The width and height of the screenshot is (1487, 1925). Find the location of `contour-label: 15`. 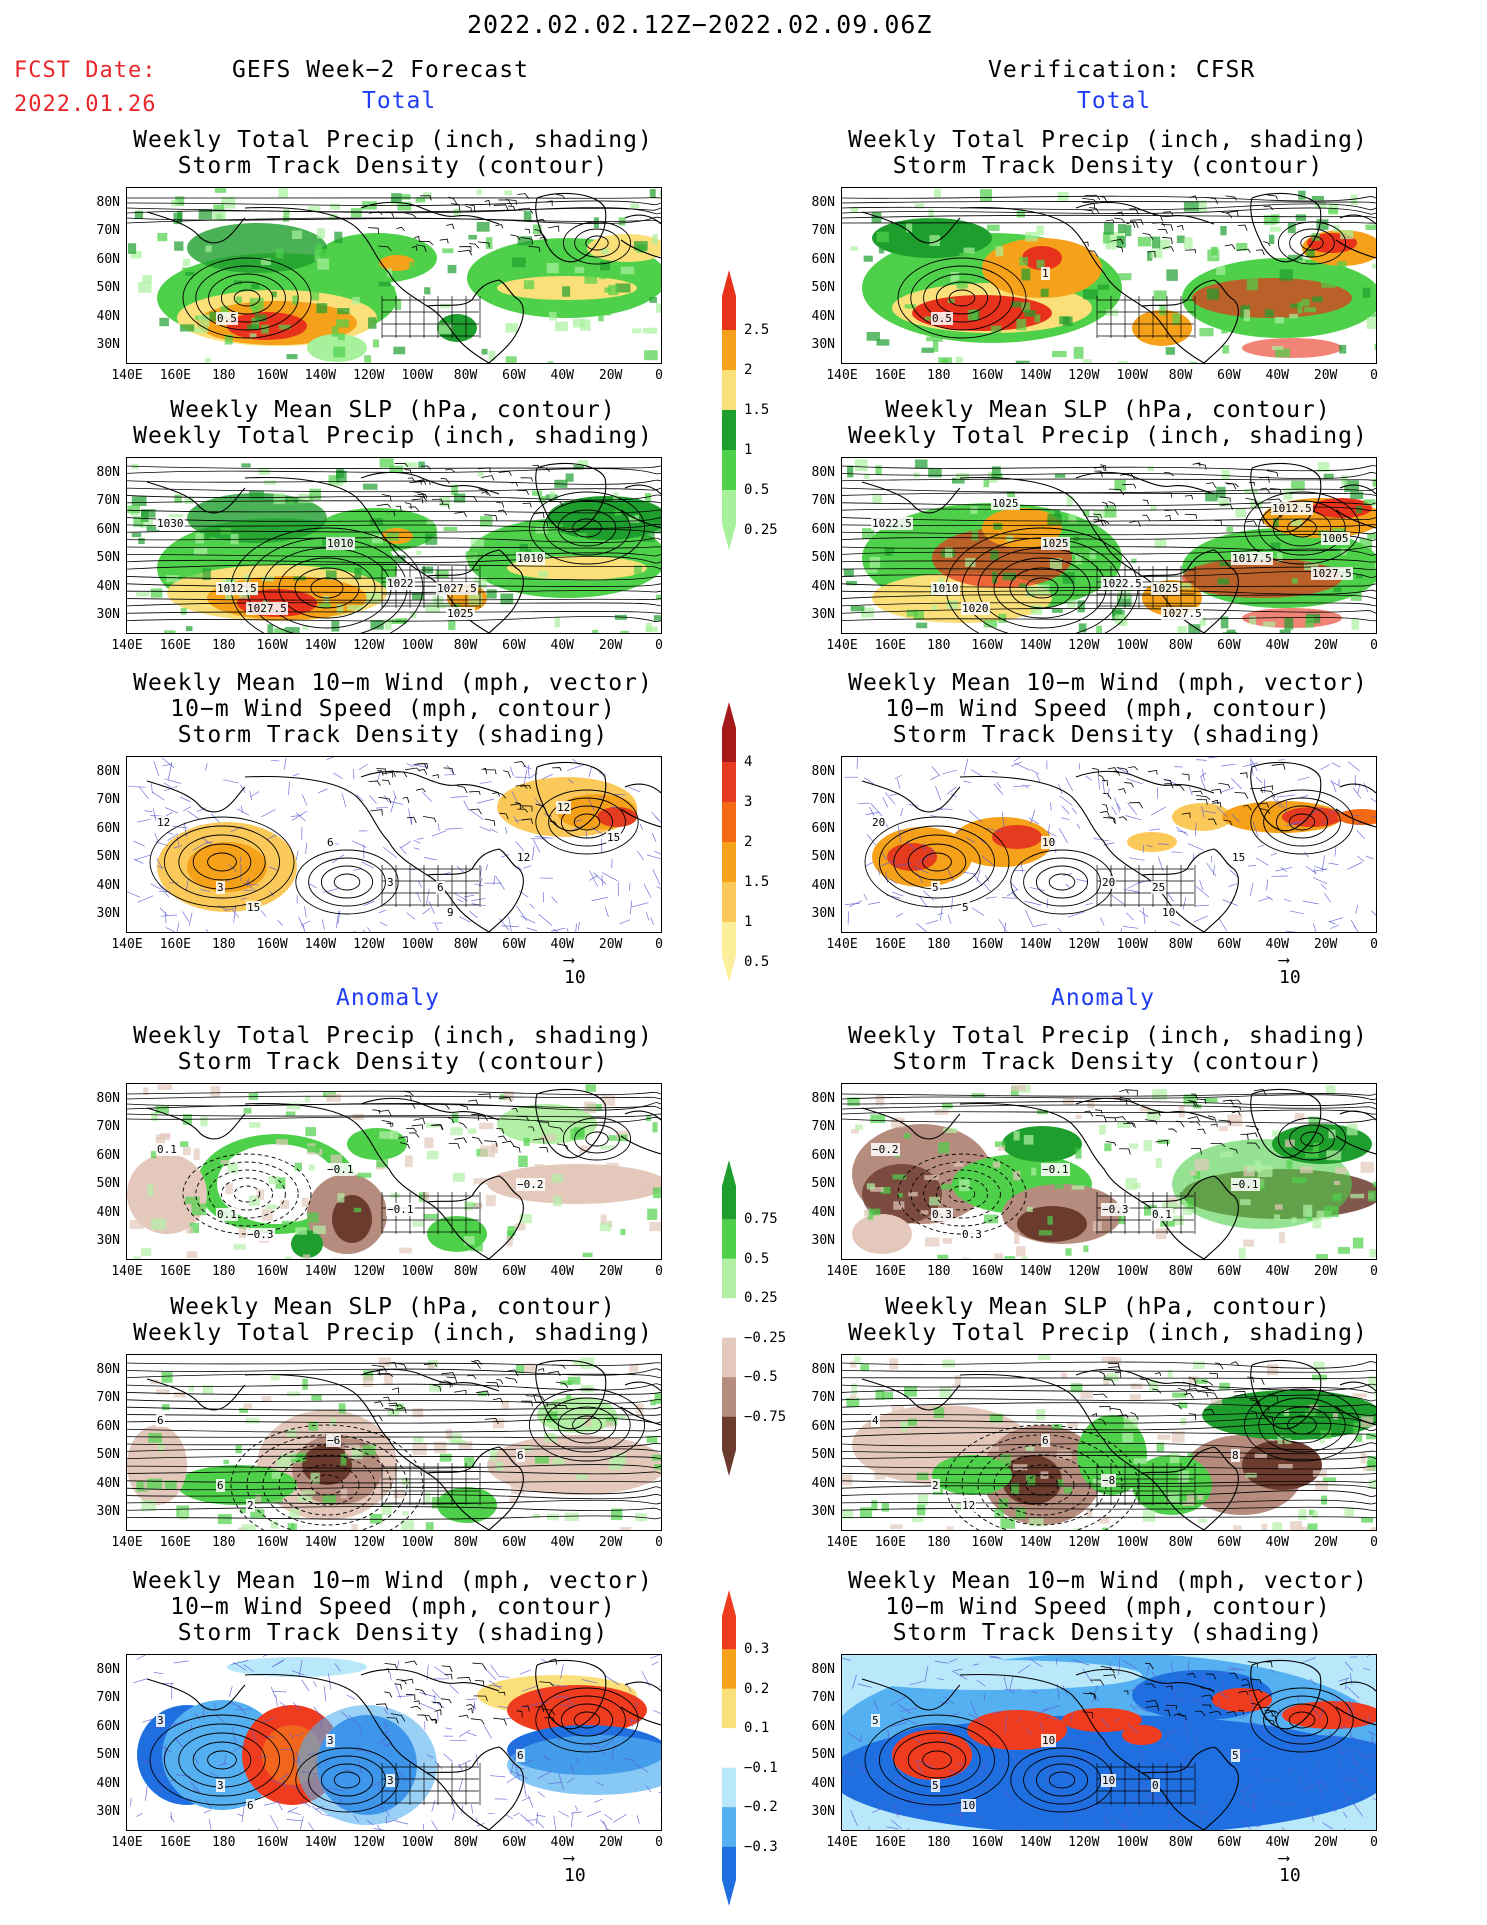

contour-label: 15 is located at coordinates (254, 907).